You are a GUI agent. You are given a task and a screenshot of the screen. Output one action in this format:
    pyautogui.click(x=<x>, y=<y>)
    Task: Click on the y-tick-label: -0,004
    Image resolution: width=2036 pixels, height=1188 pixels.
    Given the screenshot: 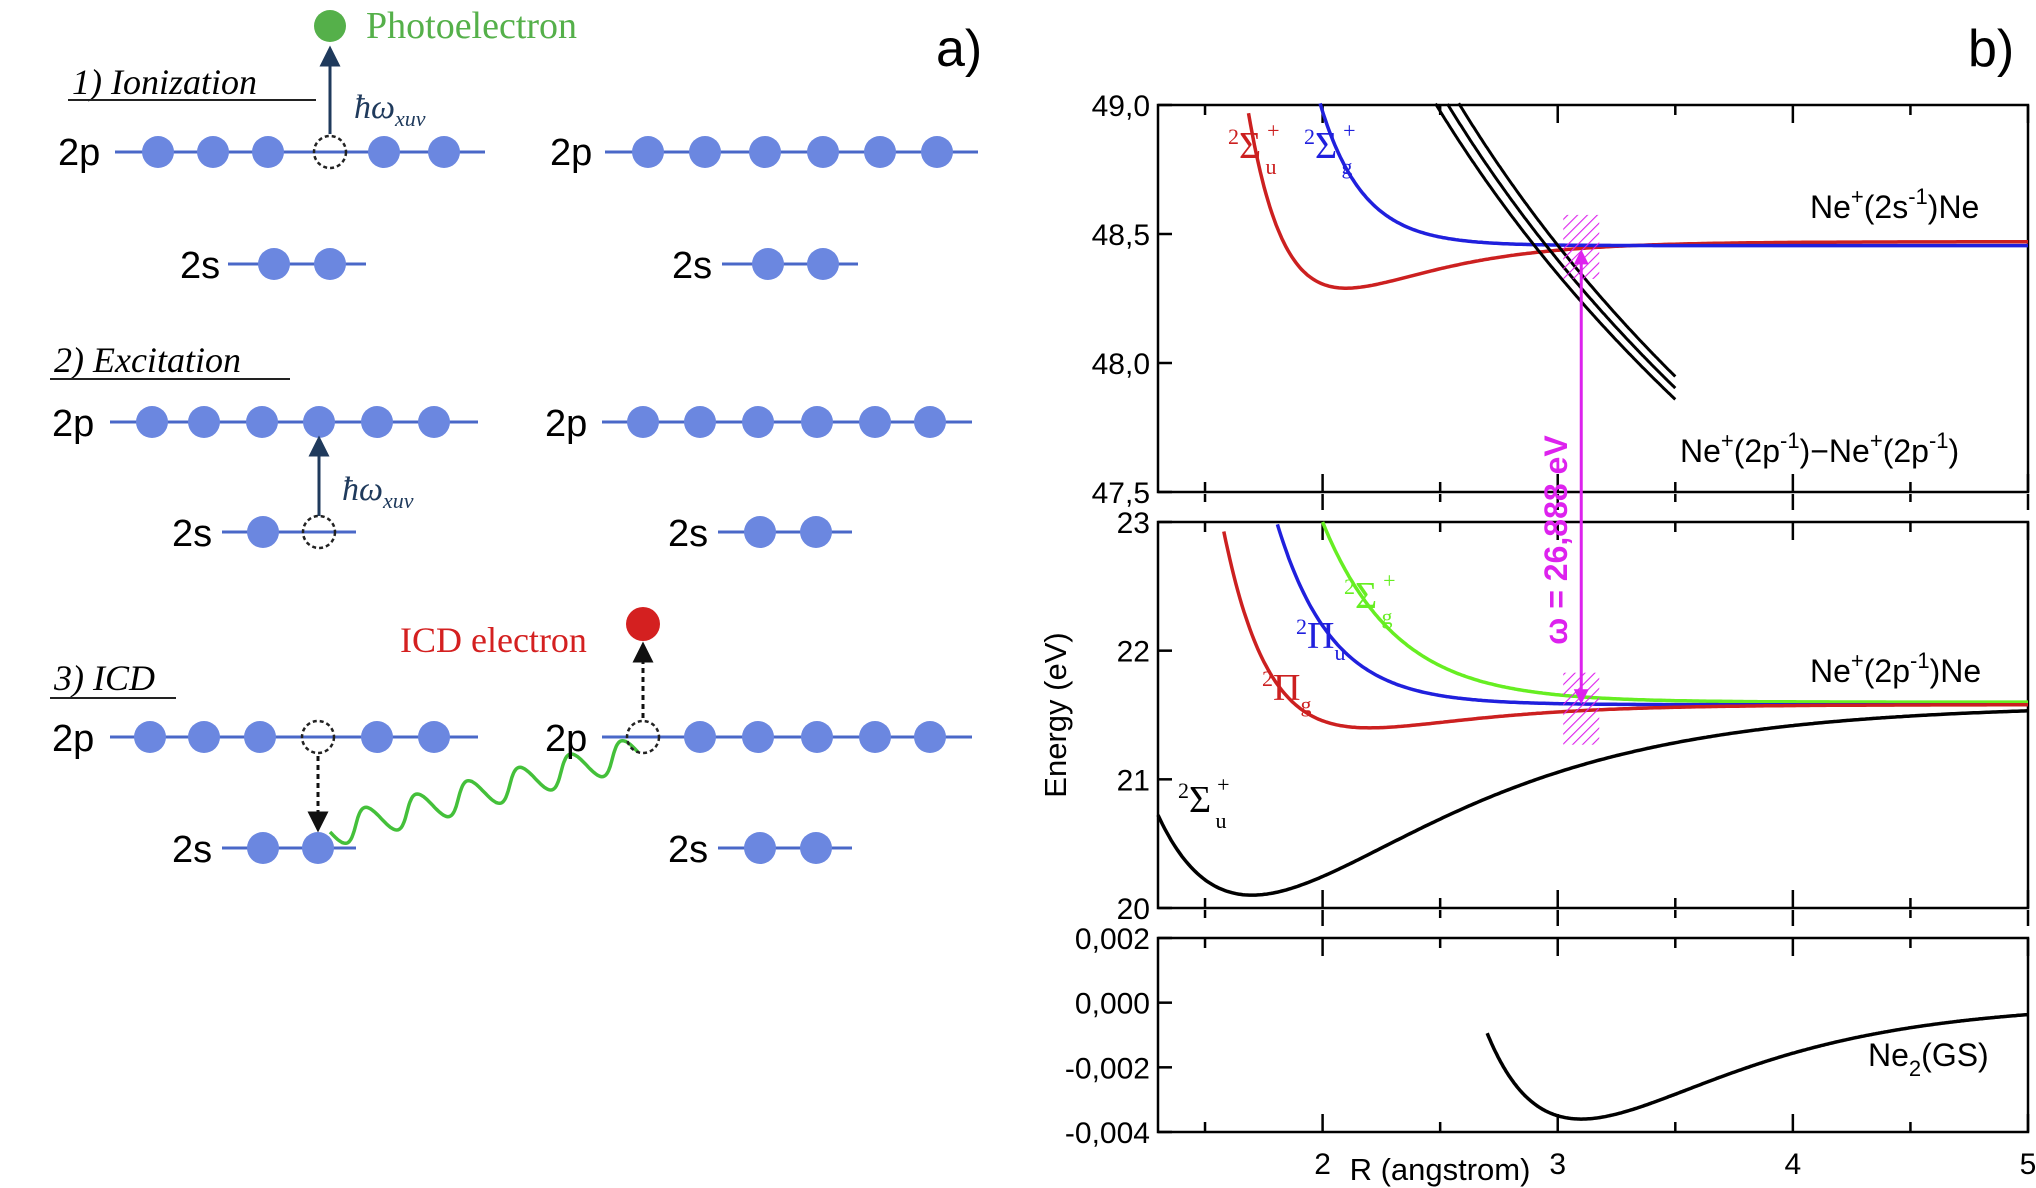 What is the action you would take?
    pyautogui.click(x=1107, y=1133)
    